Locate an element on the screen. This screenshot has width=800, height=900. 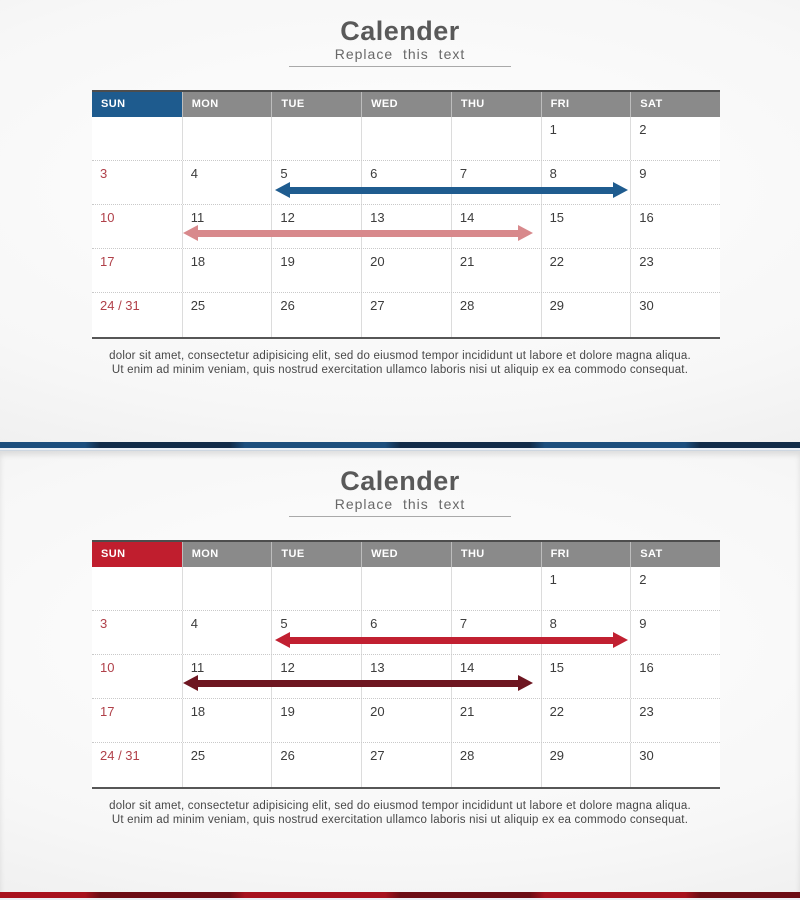
slide-subtitle-placeholder: Replace this text is located at coordinates (400, 54).